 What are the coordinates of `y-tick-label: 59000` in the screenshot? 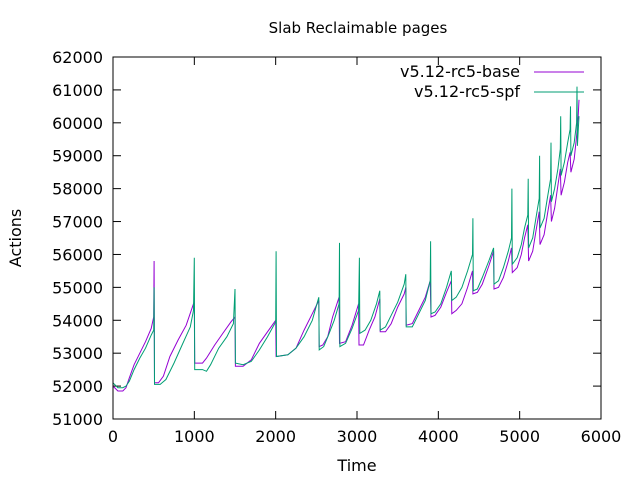 It's located at (77, 156).